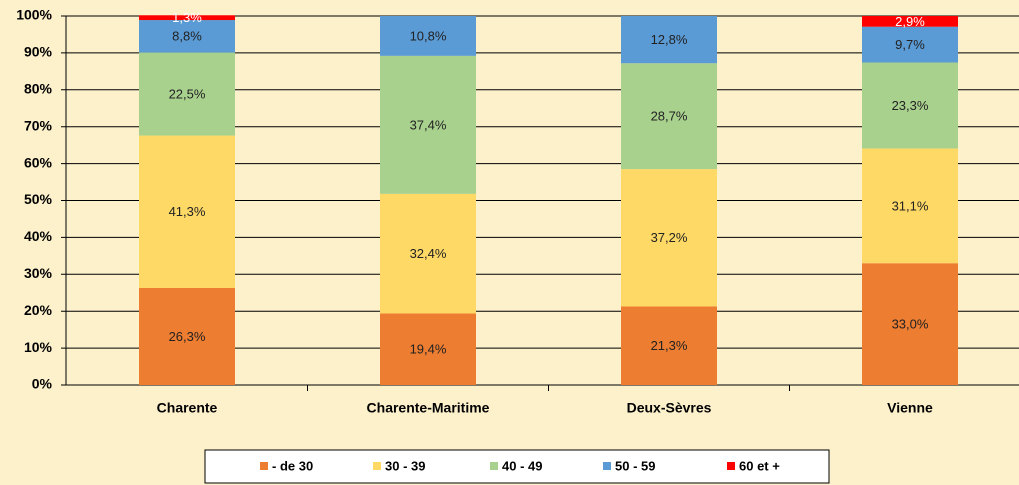 This screenshot has height=485, width=1019. I want to click on legend-box, so click(517, 466).